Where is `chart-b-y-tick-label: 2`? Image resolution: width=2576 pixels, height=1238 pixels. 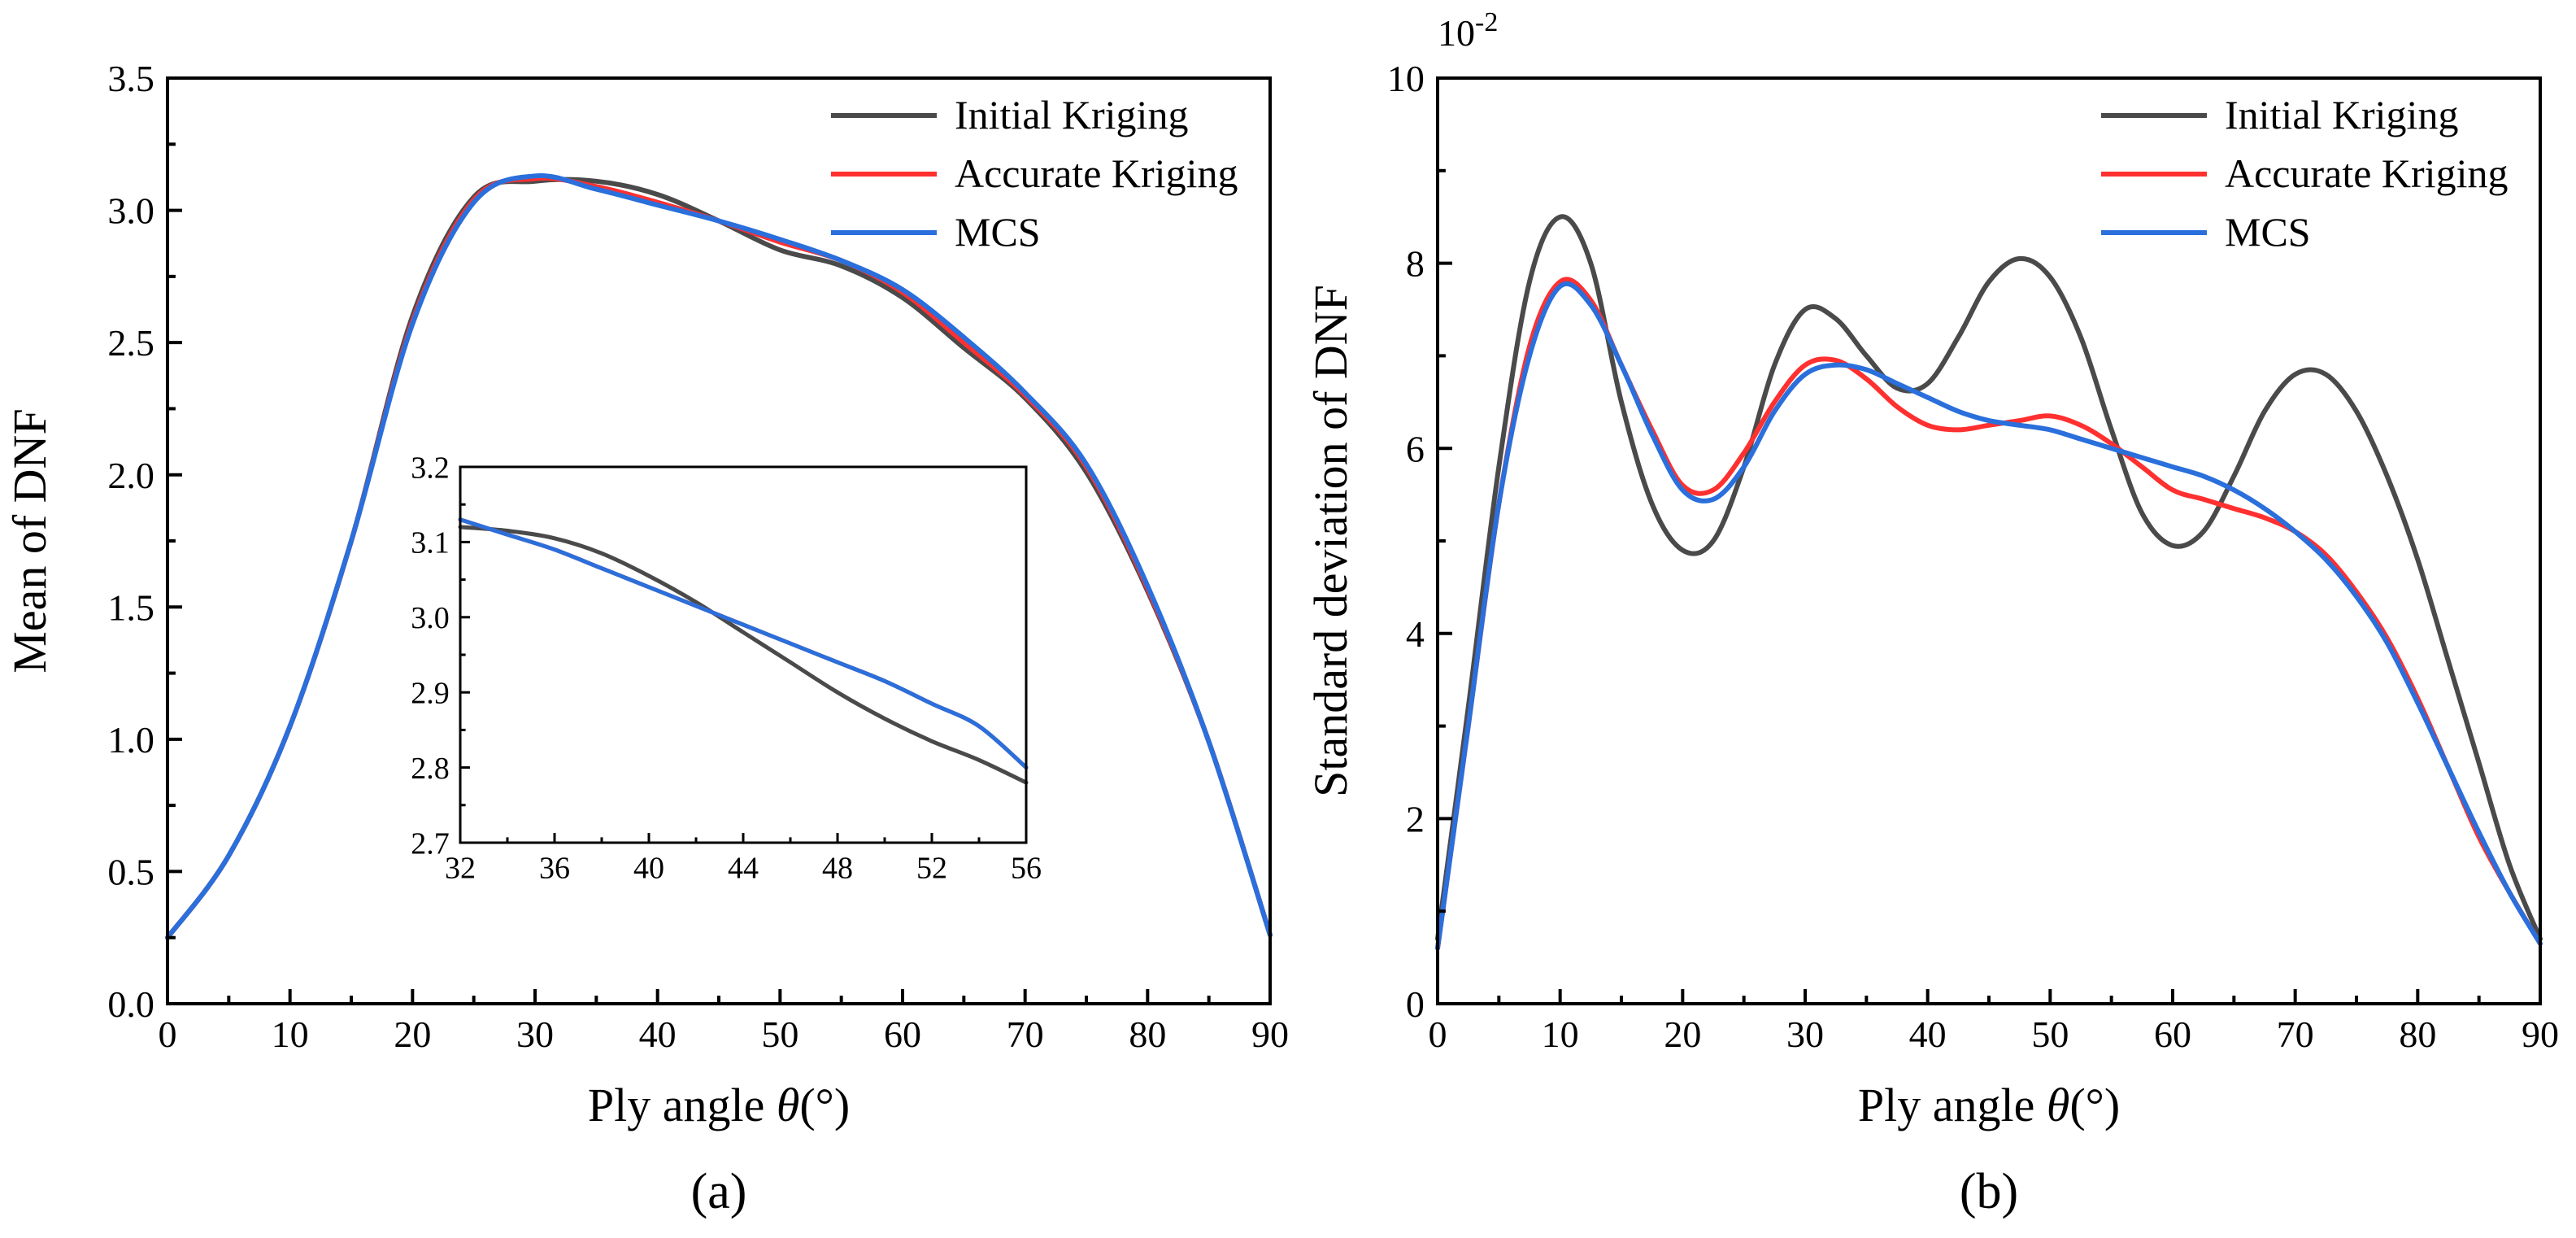 chart-b-y-tick-label: 2 is located at coordinates (1416, 819).